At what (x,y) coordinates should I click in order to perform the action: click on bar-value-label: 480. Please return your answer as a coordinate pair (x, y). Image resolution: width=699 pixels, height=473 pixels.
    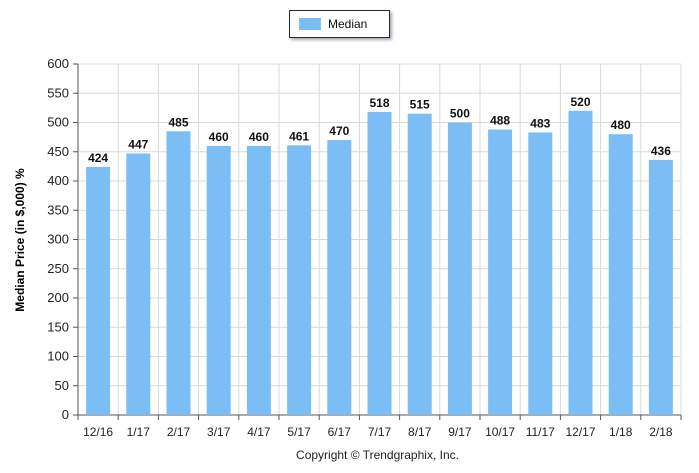
    Looking at the image, I should click on (621, 125).